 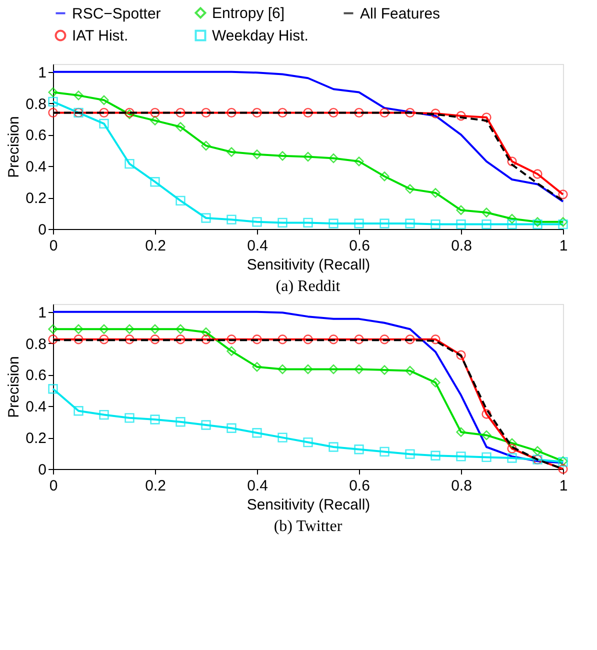 What do you see at coordinates (36, 167) in the screenshot?
I see `y-tick-label: 0.4` at bounding box center [36, 167].